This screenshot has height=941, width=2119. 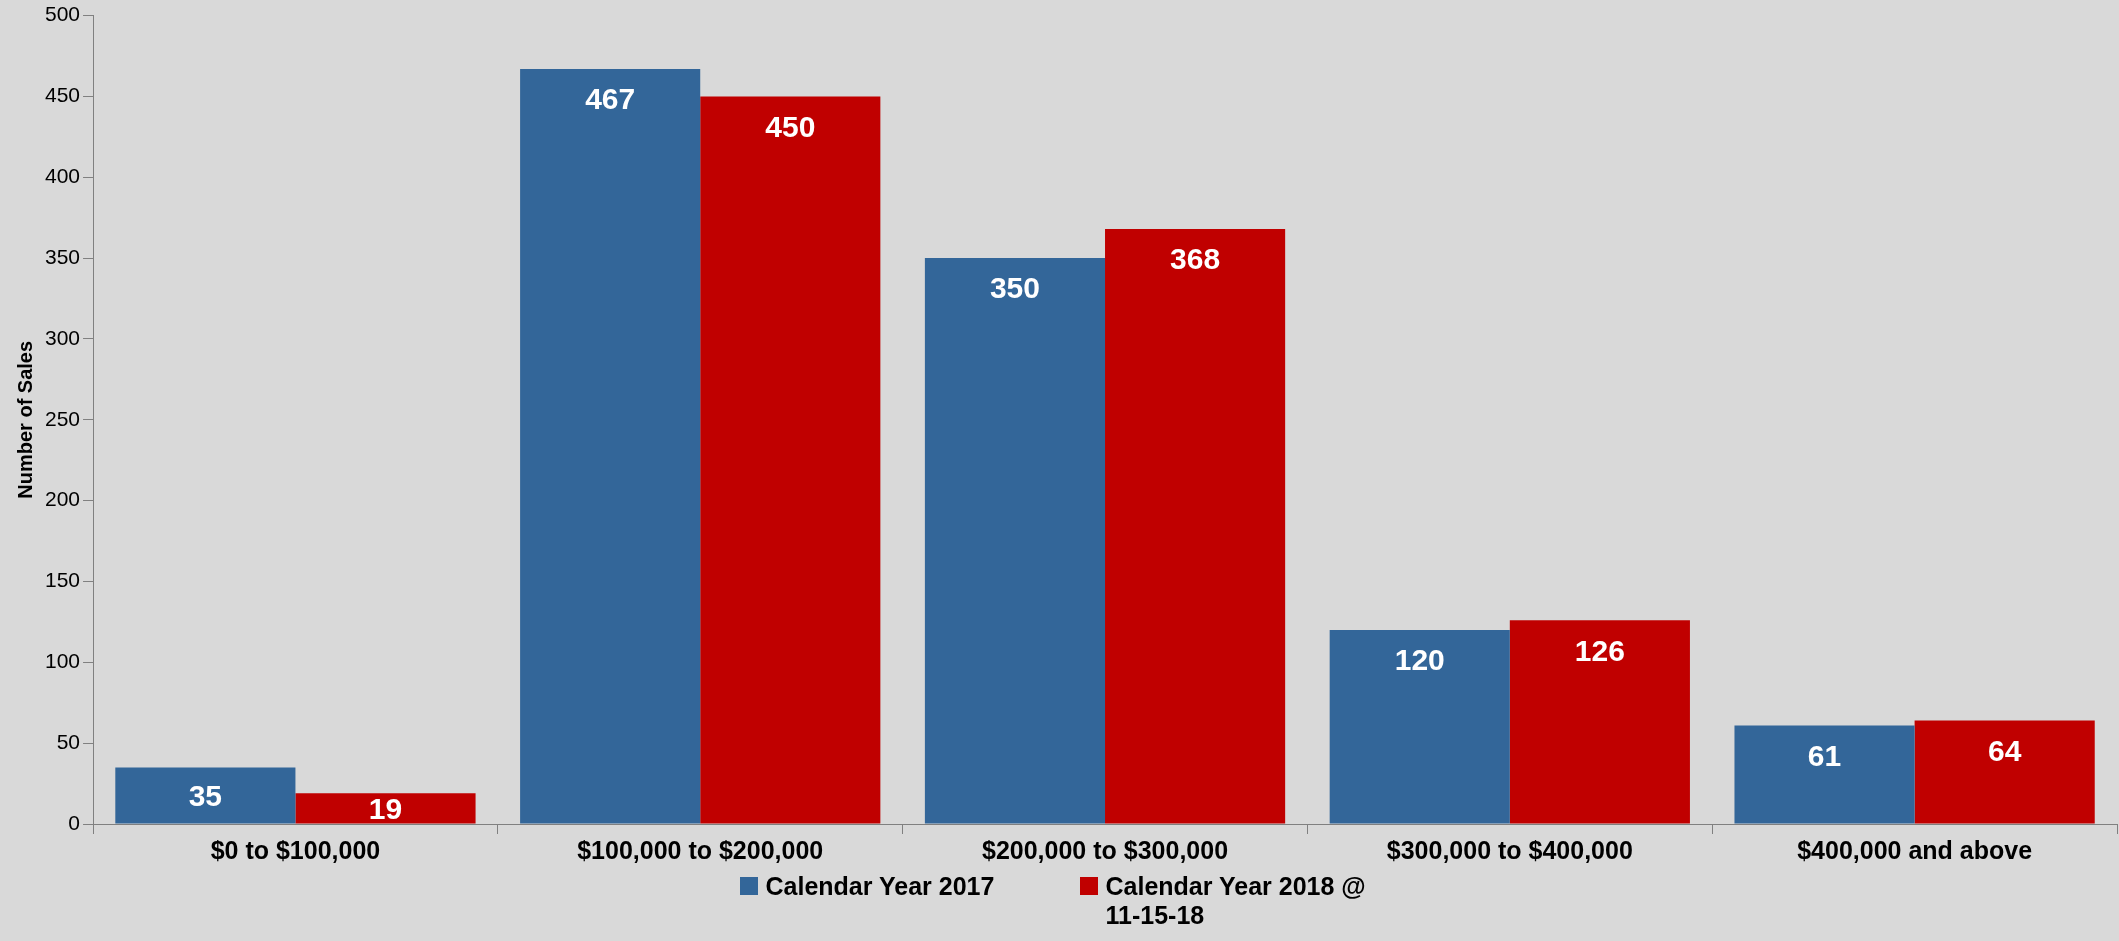 What do you see at coordinates (62, 14) in the screenshot?
I see `y-tick-label: 500` at bounding box center [62, 14].